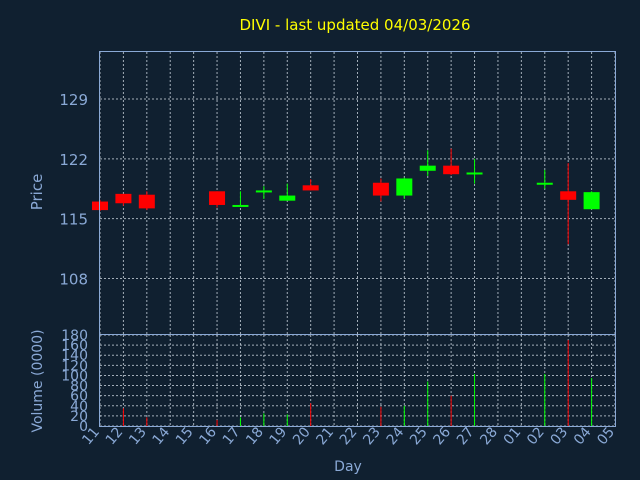 The width and height of the screenshot is (640, 480). I want to click on x-tick-label: 04, so click(583, 436).